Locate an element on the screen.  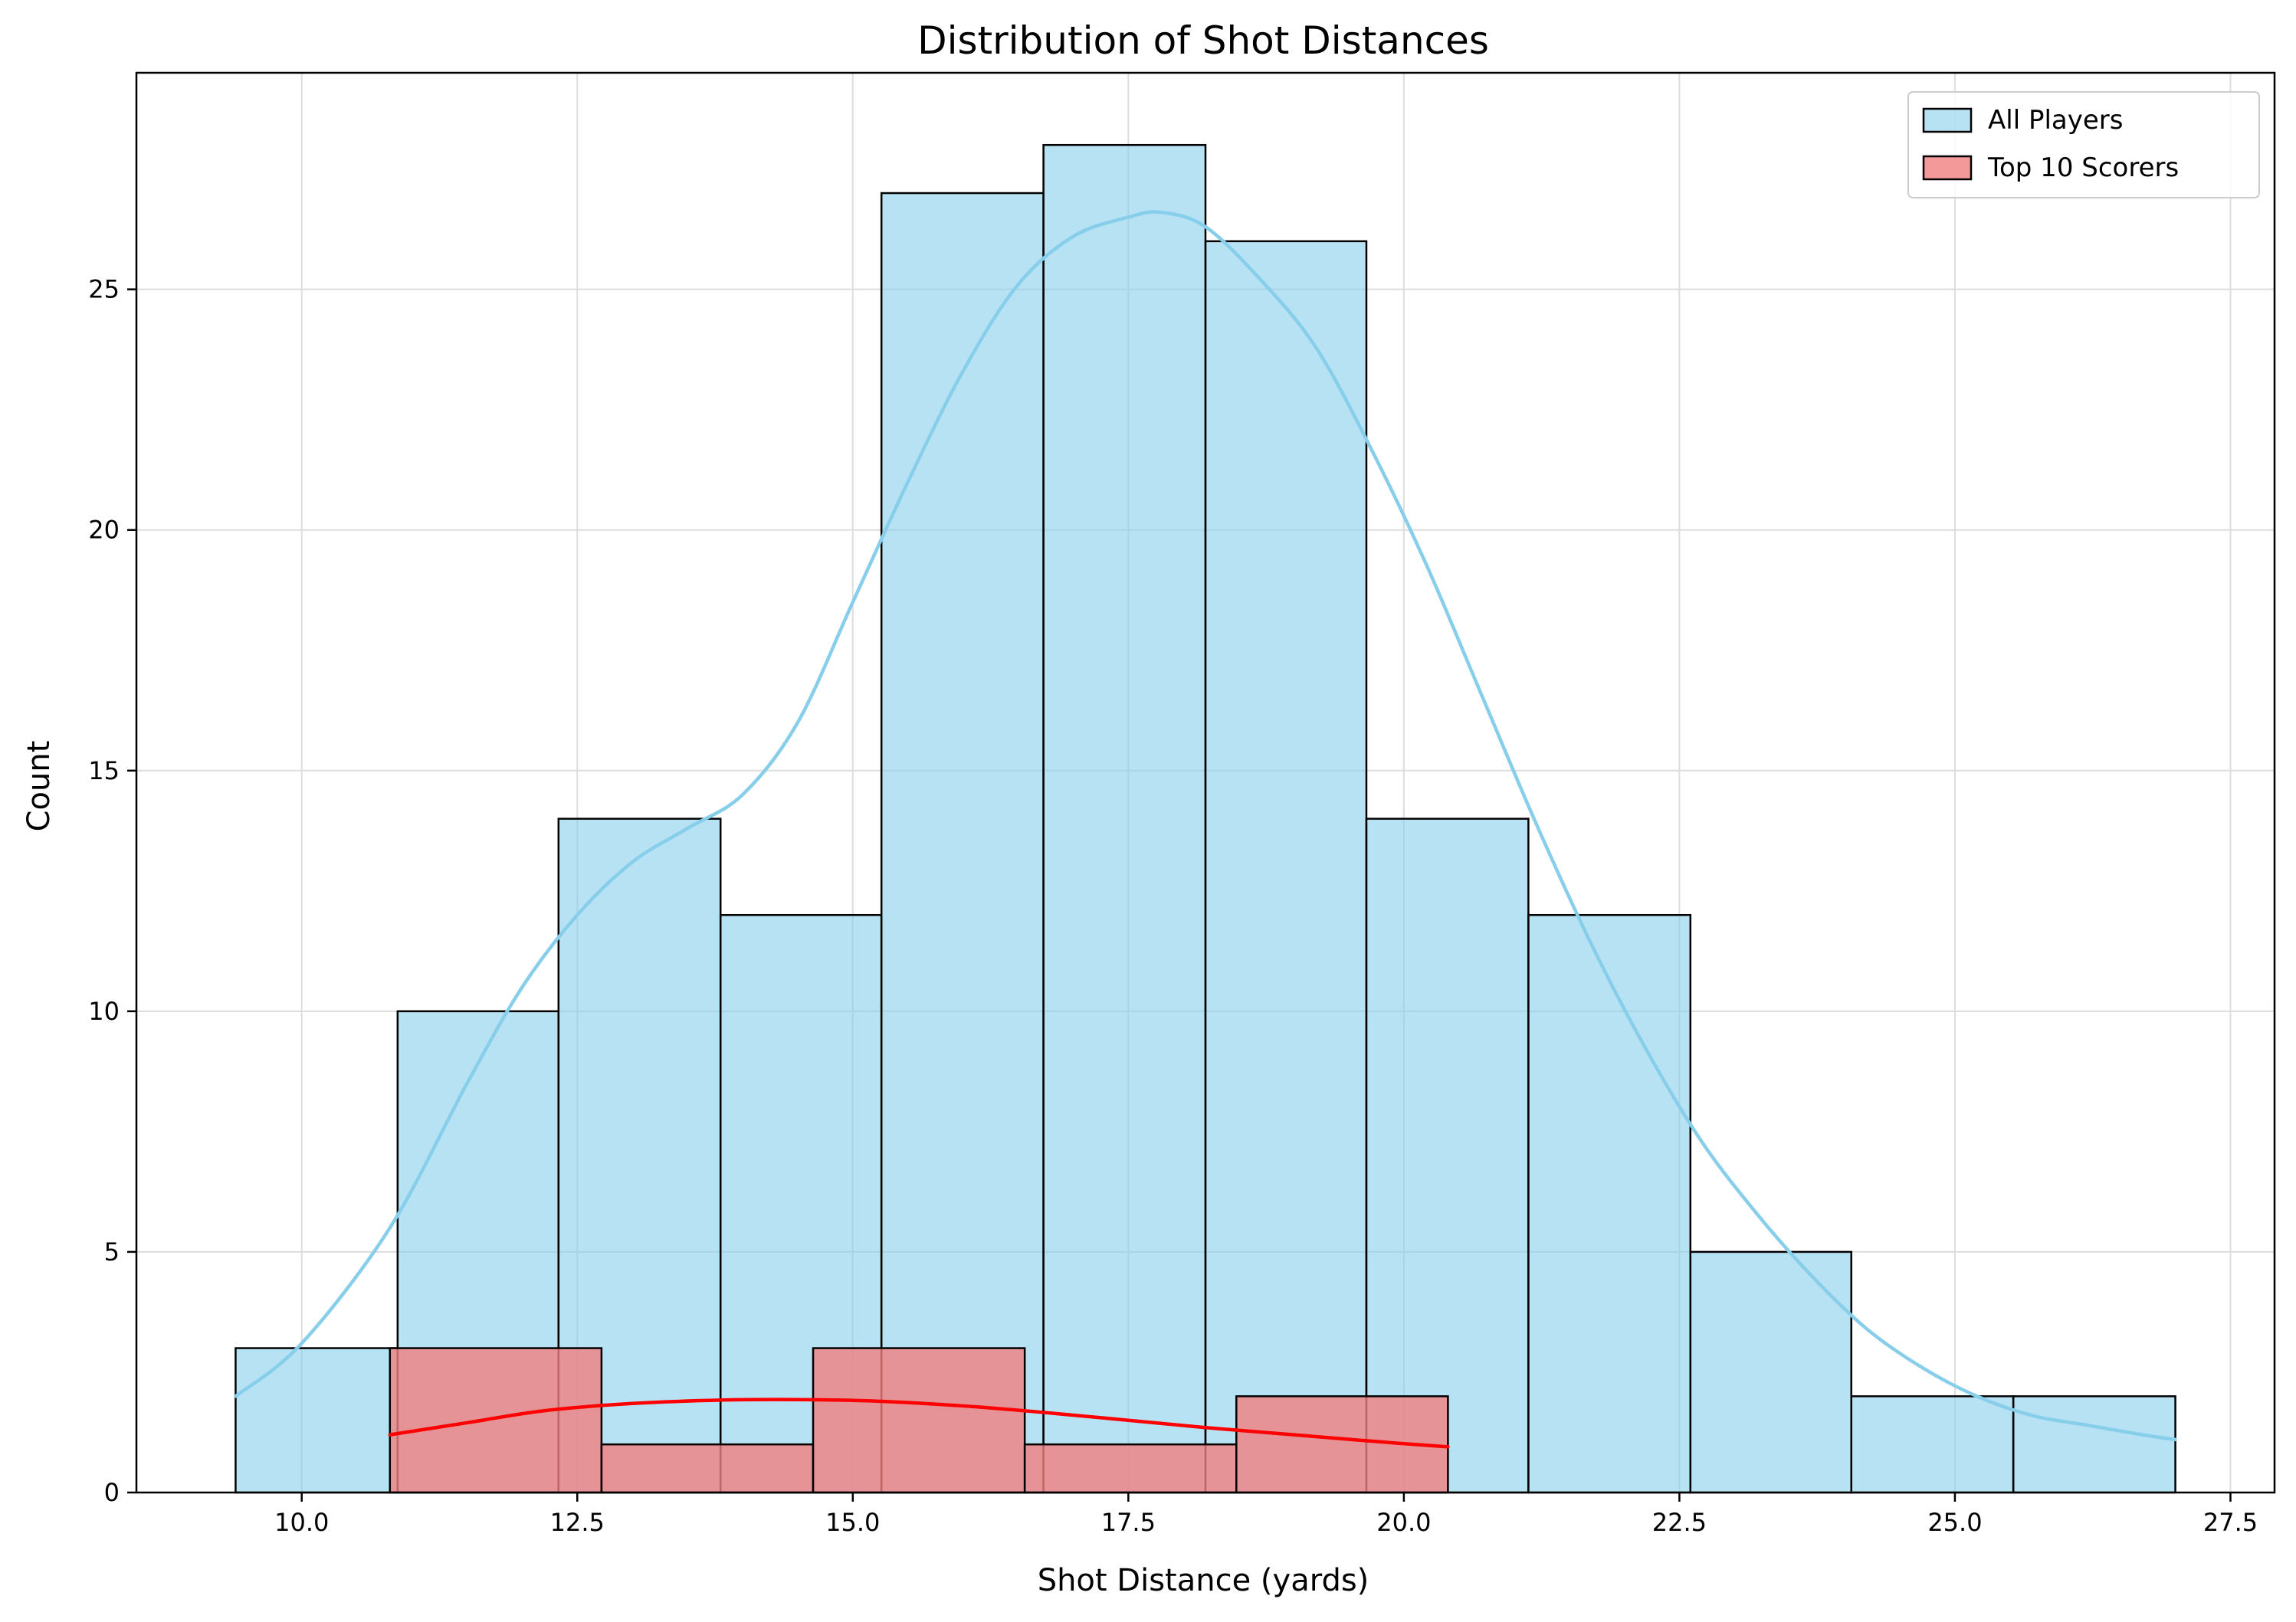
x-tick-label: 17.5 is located at coordinates (1128, 1522).